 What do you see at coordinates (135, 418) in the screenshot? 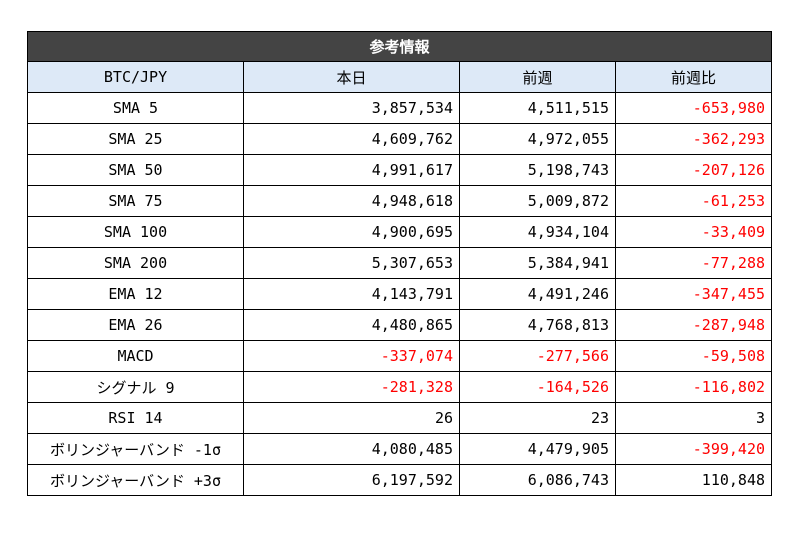
I see `row-label: RSI 14` at bounding box center [135, 418].